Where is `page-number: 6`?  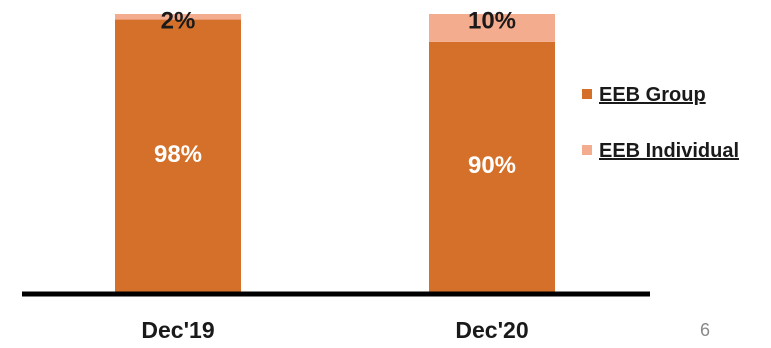 page-number: 6 is located at coordinates (705, 330).